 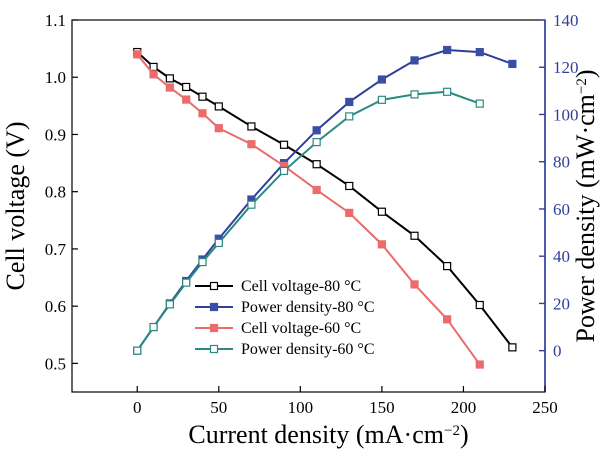 I want to click on y-right-axis-title-main: Power density (mW·cm, so click(x=585, y=218).